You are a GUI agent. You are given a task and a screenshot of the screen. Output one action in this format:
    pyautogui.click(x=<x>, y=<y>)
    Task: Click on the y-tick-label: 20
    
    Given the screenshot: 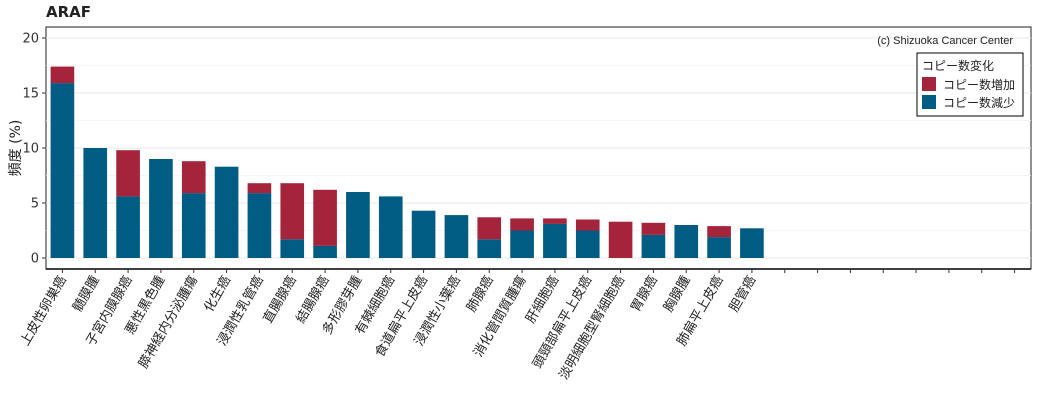 What is the action you would take?
    pyautogui.click(x=30, y=39)
    